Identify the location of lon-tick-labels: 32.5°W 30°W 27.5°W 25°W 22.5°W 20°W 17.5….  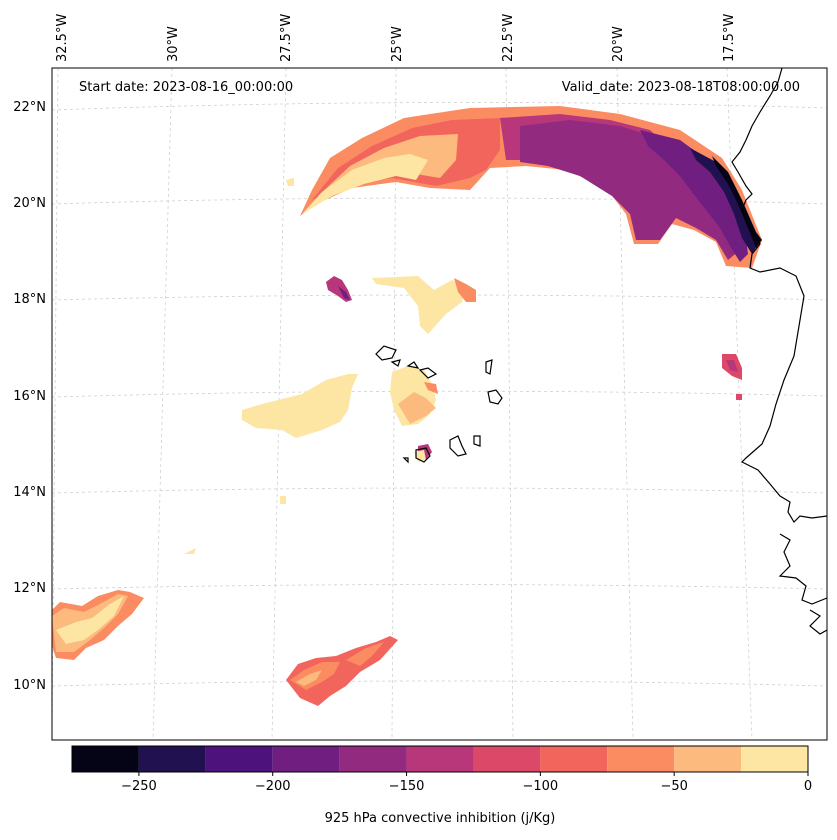
(396, 38).